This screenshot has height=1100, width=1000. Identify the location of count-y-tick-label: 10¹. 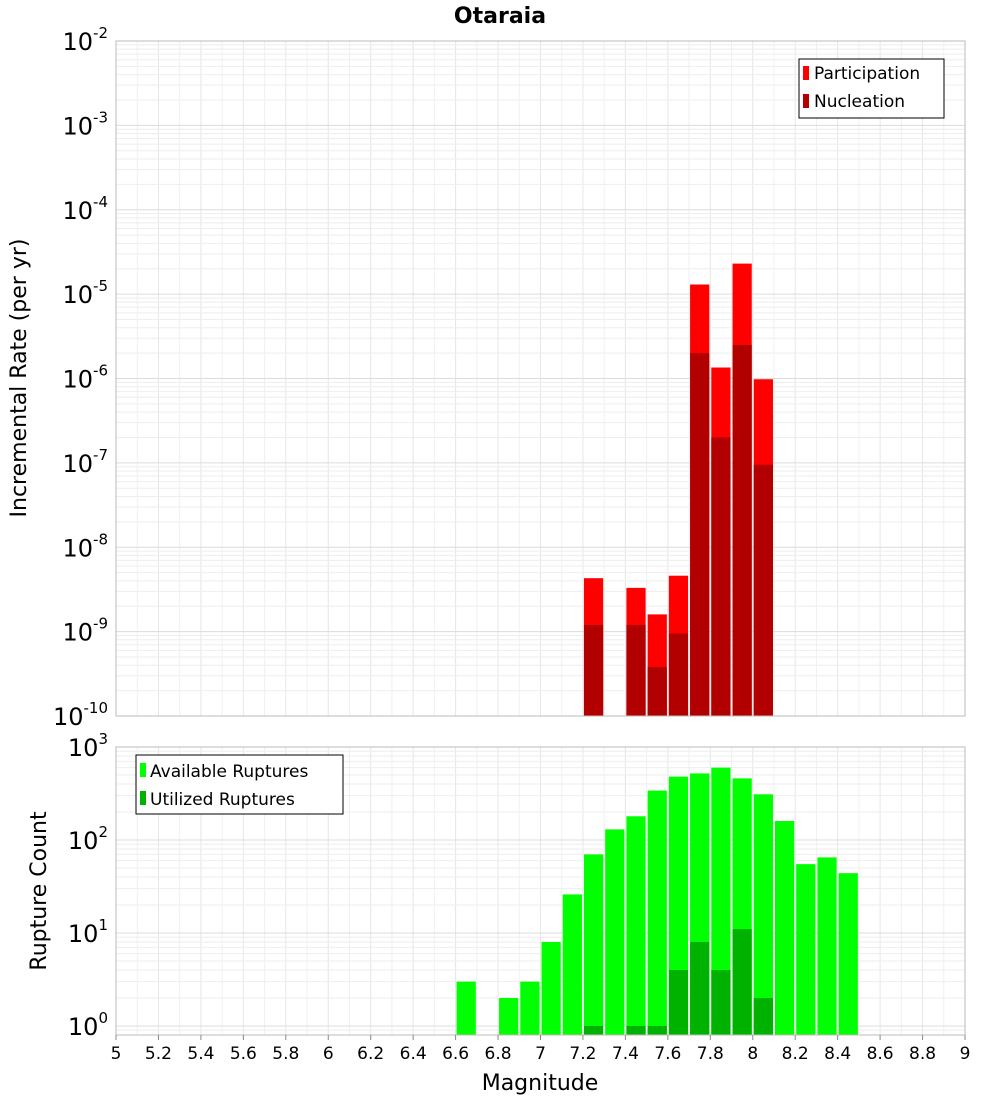
(88, 932).